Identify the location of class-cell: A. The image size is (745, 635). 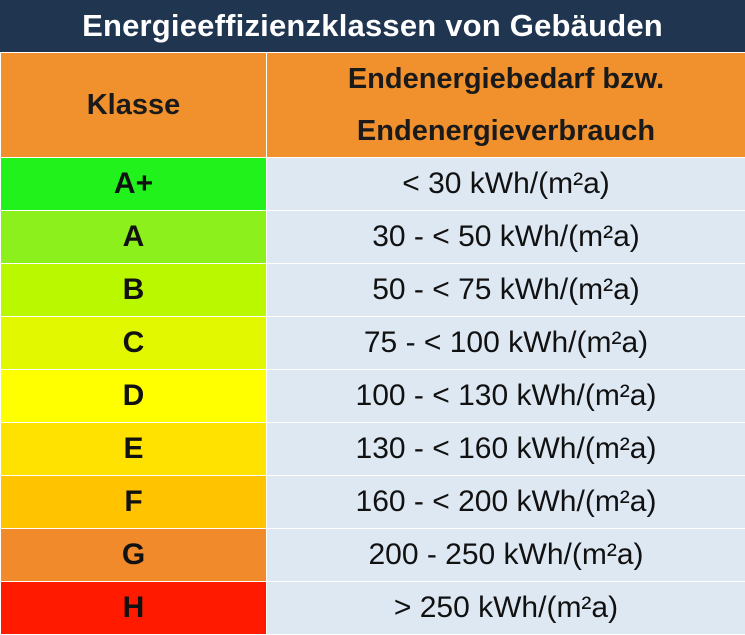
(134, 237).